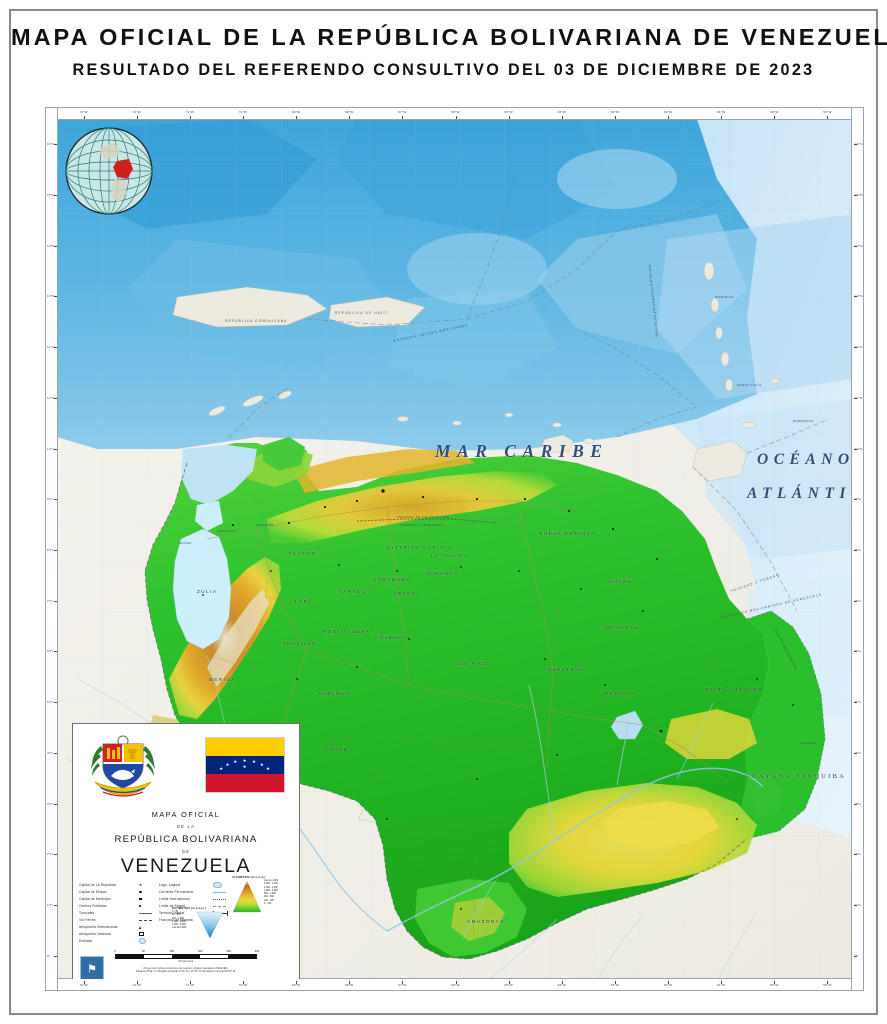 The height and width of the screenshot is (1024, 887). I want to click on state-label-portuguesa: PORTUGUESA, so click(347, 631).